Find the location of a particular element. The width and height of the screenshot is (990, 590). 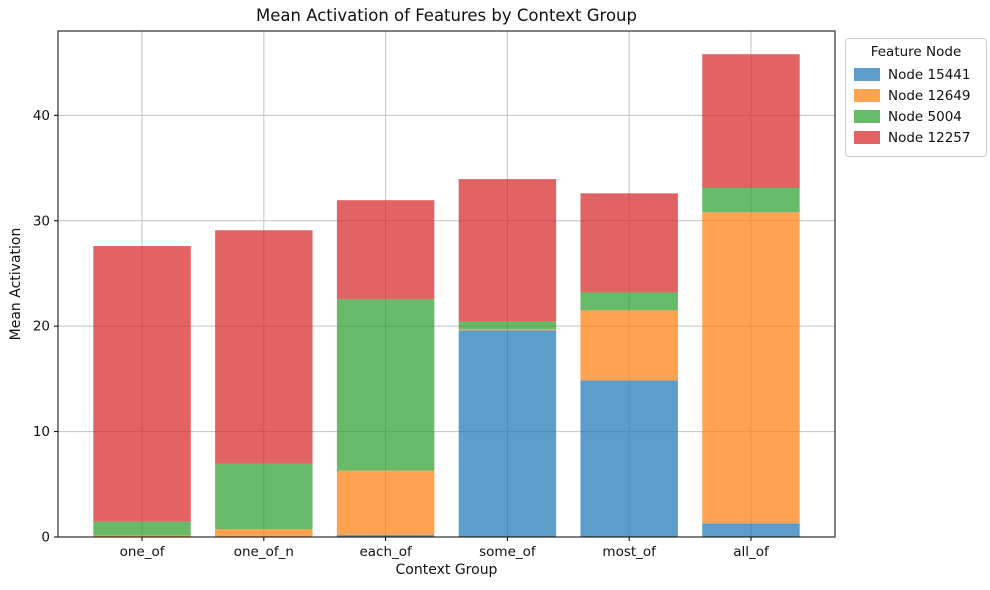

y-tick-label-20: 20 is located at coordinates (41, 327).